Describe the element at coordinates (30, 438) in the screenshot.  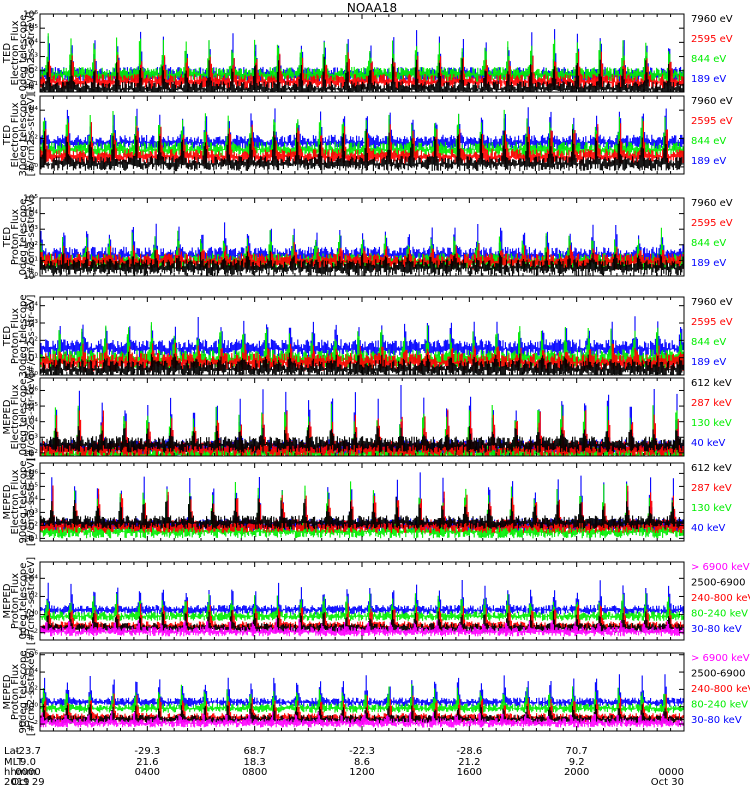
I see `y-tick-label: 10³` at that location.